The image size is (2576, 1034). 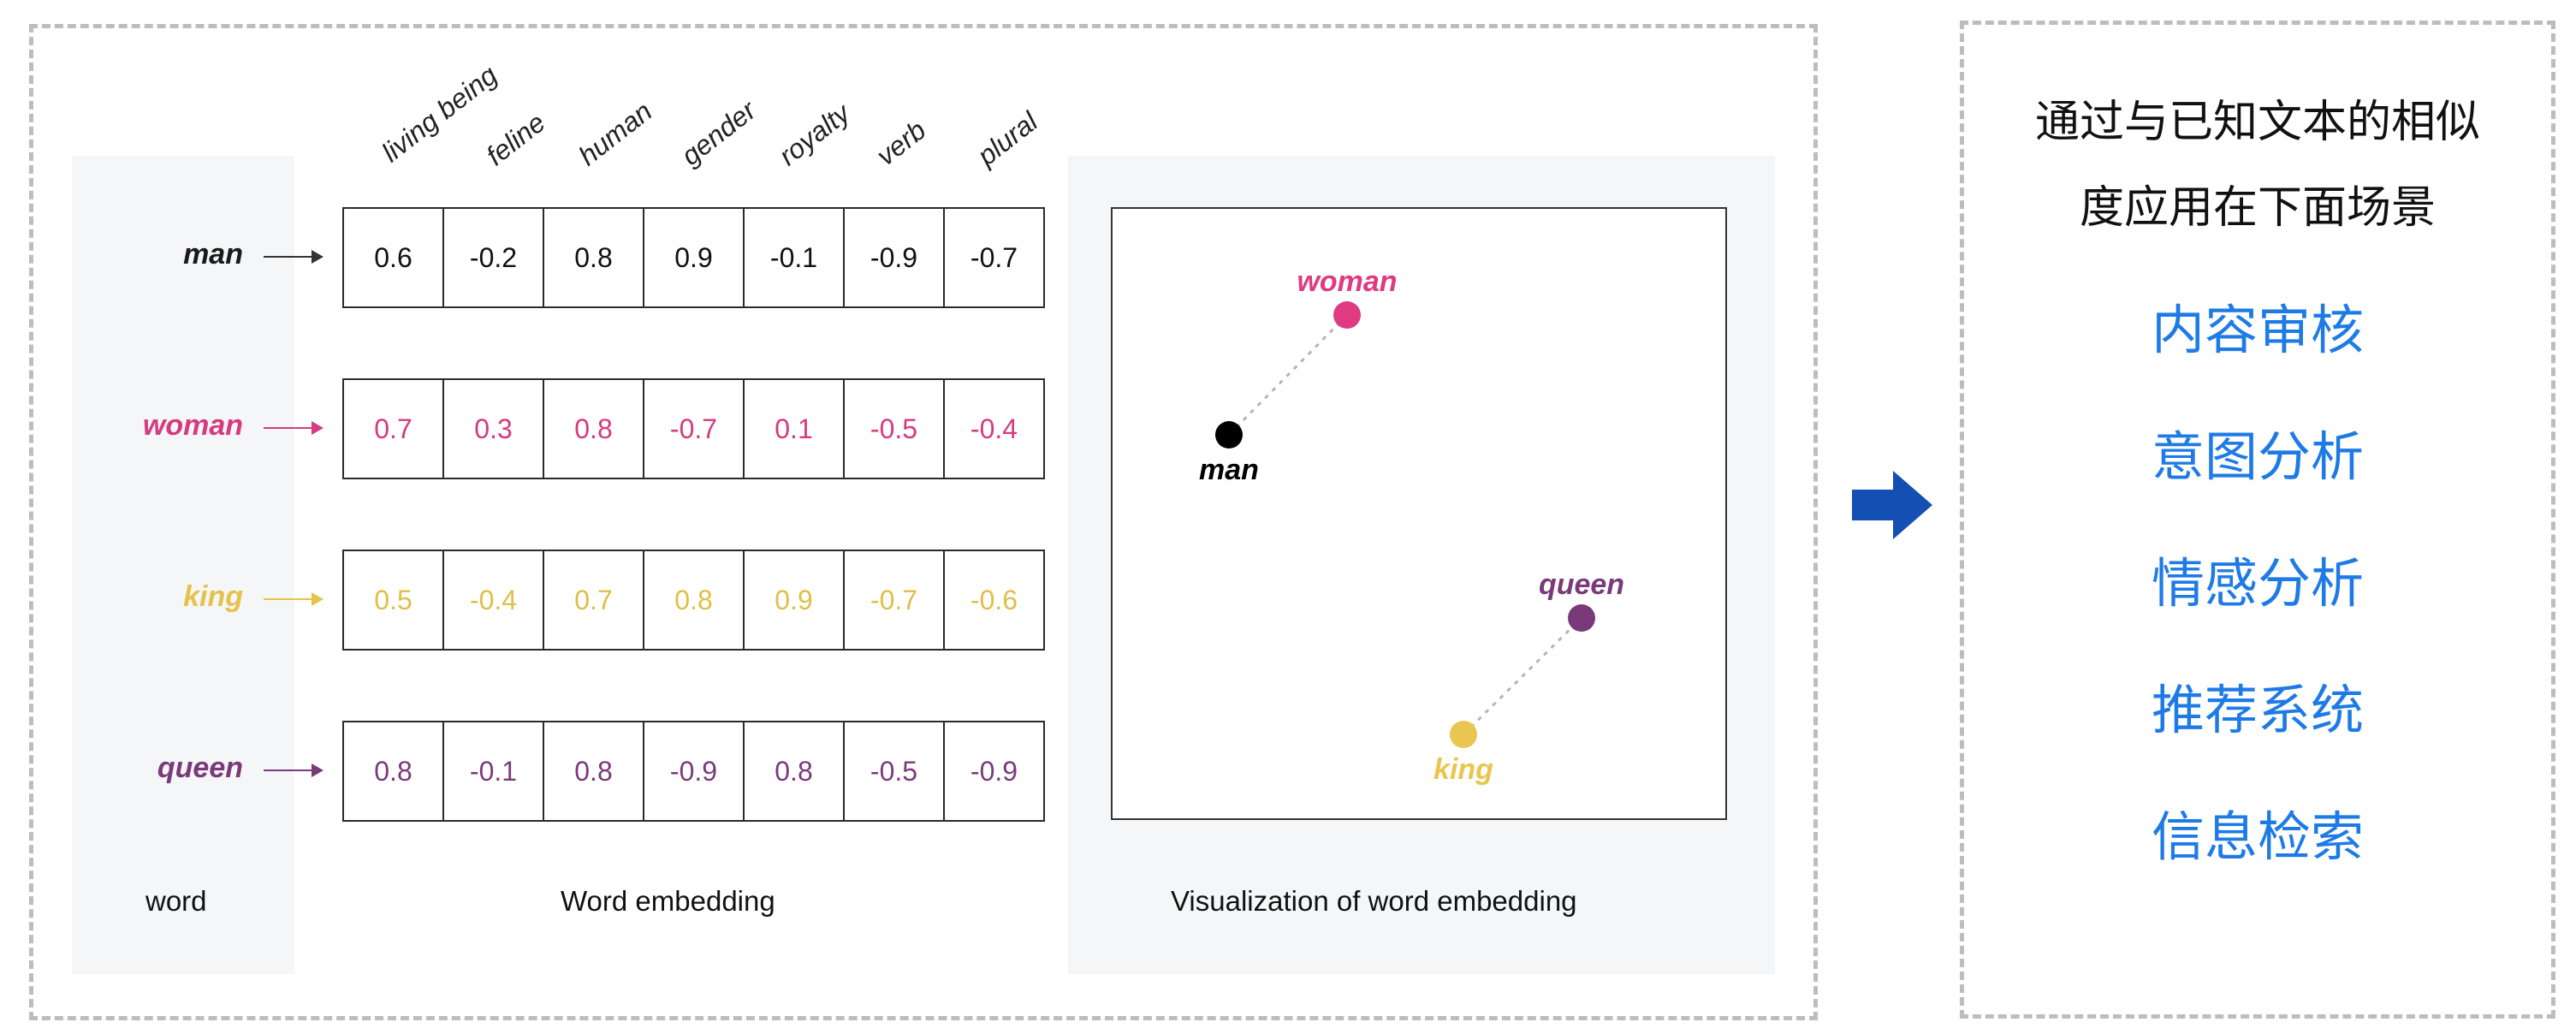 What do you see at coordinates (994, 600) in the screenshot?
I see `embedding-cell: -0.6` at bounding box center [994, 600].